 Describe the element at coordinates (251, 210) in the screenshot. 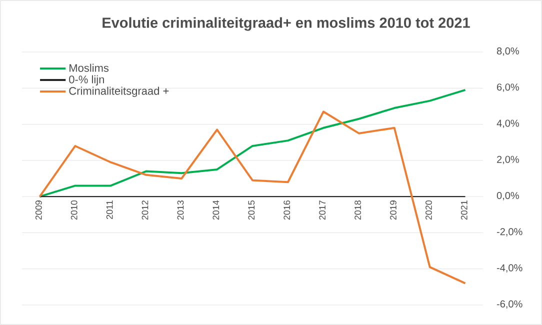

I see `x-tick-label: 2015` at that location.